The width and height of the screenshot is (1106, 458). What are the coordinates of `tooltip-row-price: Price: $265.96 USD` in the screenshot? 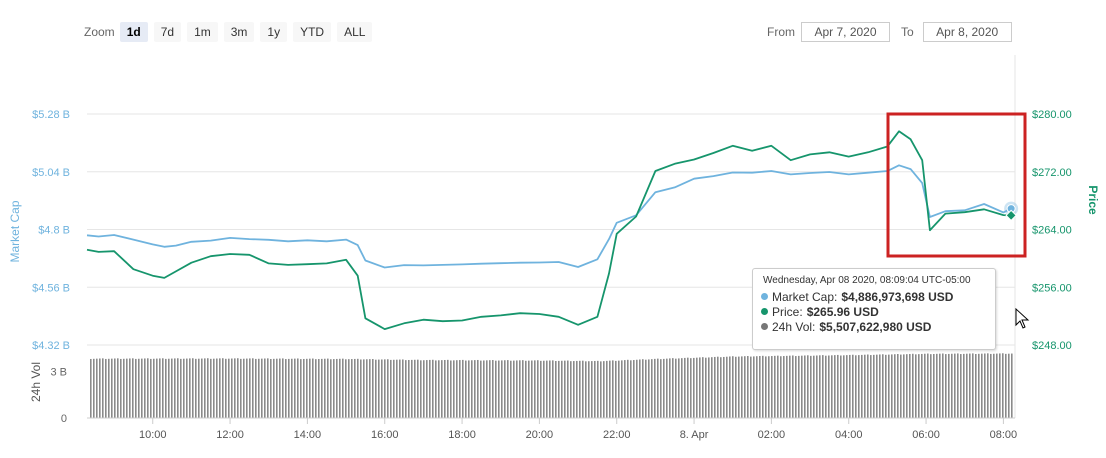 It's located at (874, 311).